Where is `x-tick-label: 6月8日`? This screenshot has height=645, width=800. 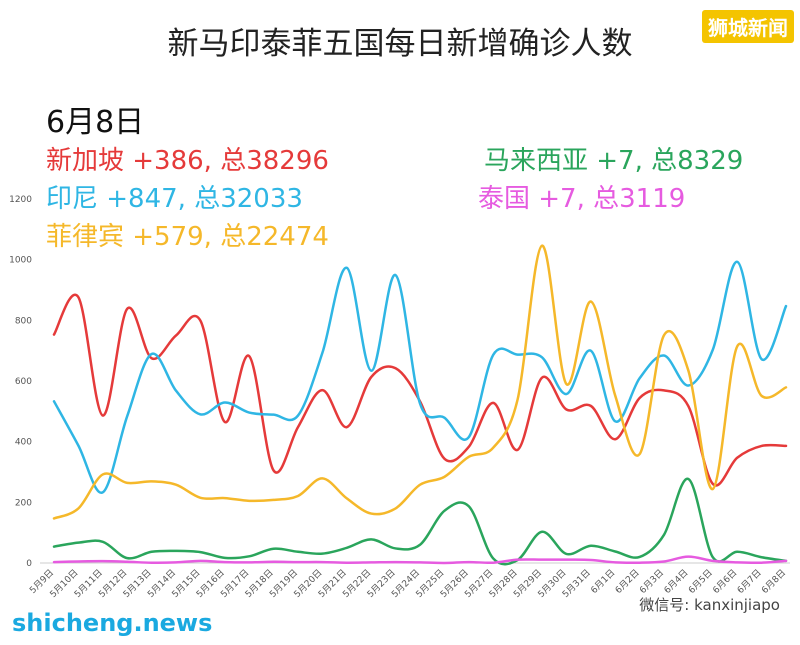
x-tick-label: 6月8日 is located at coordinates (774, 581).